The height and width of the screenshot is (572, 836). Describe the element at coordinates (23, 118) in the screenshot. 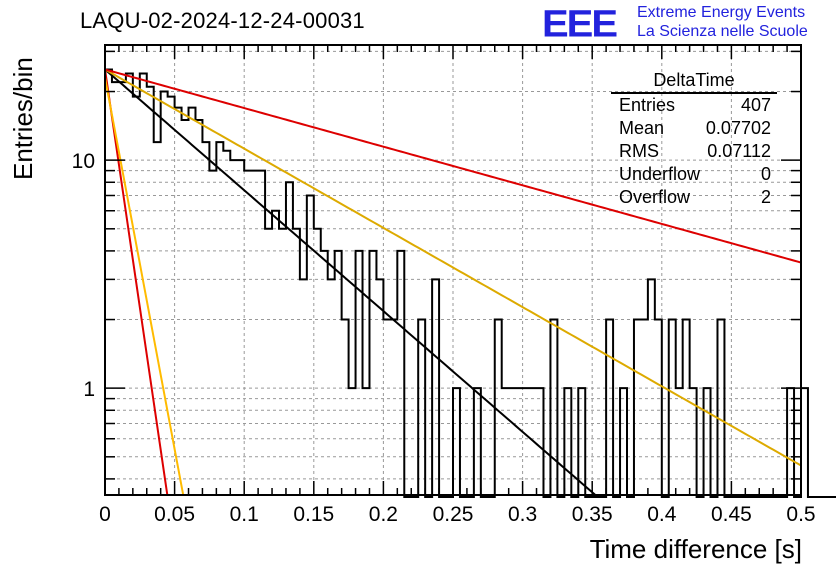

I see `y-axis-label: Entries/bin` at that location.